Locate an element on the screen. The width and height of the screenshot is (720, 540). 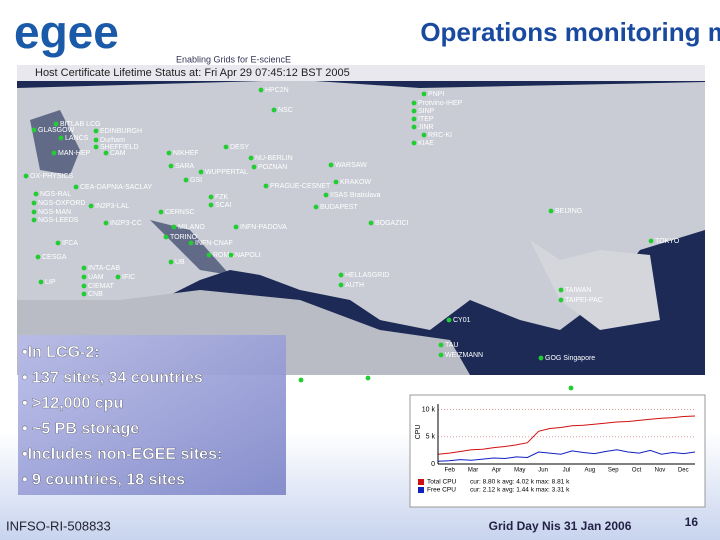
site-label: MONTREAL is located at coordinates (594, 388).